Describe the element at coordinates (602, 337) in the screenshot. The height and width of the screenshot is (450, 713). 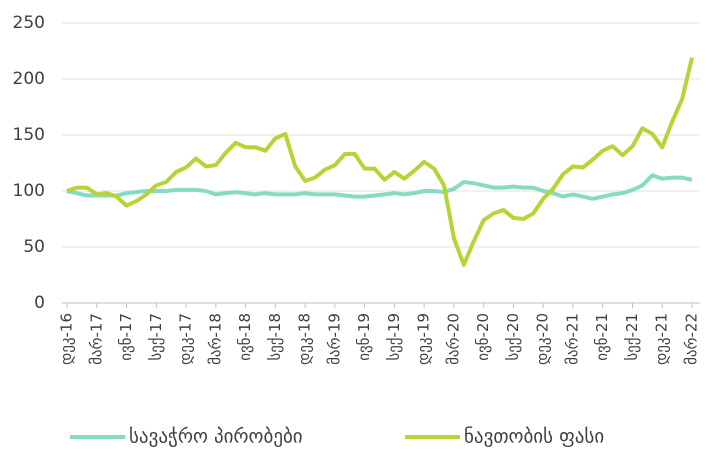
I see `x-tick-label: ივნ-21` at that location.